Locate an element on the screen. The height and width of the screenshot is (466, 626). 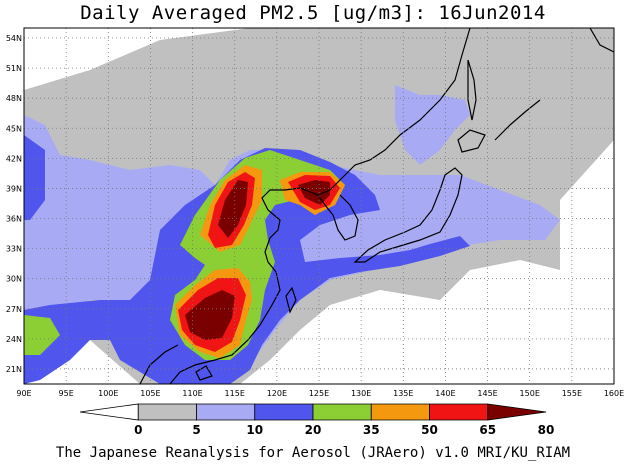
lon-tick-label: 140E is located at coordinates (445, 393).